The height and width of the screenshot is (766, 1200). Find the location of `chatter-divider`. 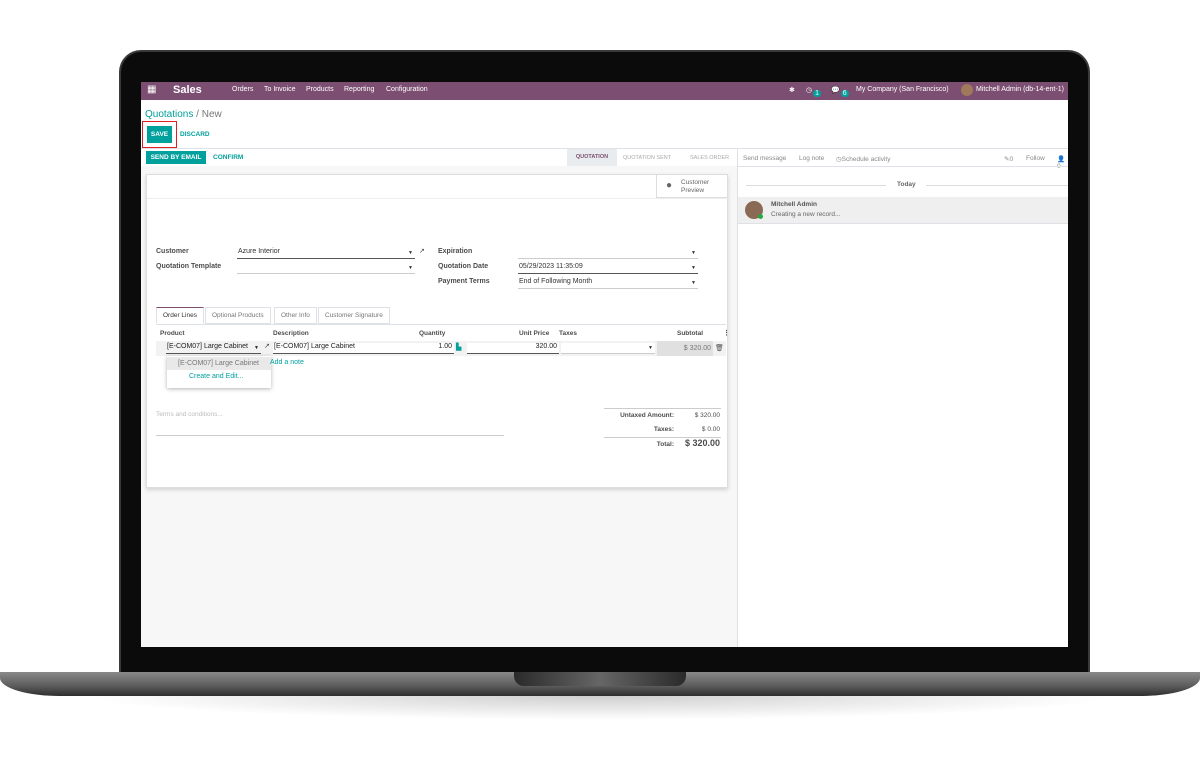

chatter-divider is located at coordinates (737, 397).